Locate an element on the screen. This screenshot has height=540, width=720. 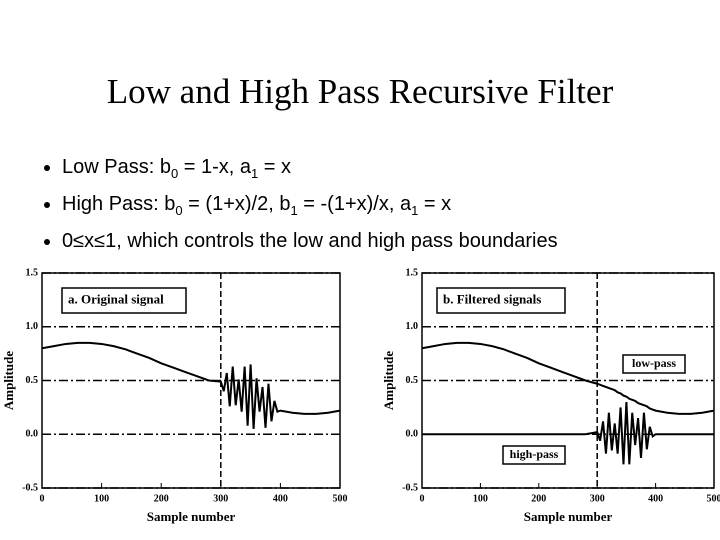
bullet-text: = 1-x, a is located at coordinates (214, 167).